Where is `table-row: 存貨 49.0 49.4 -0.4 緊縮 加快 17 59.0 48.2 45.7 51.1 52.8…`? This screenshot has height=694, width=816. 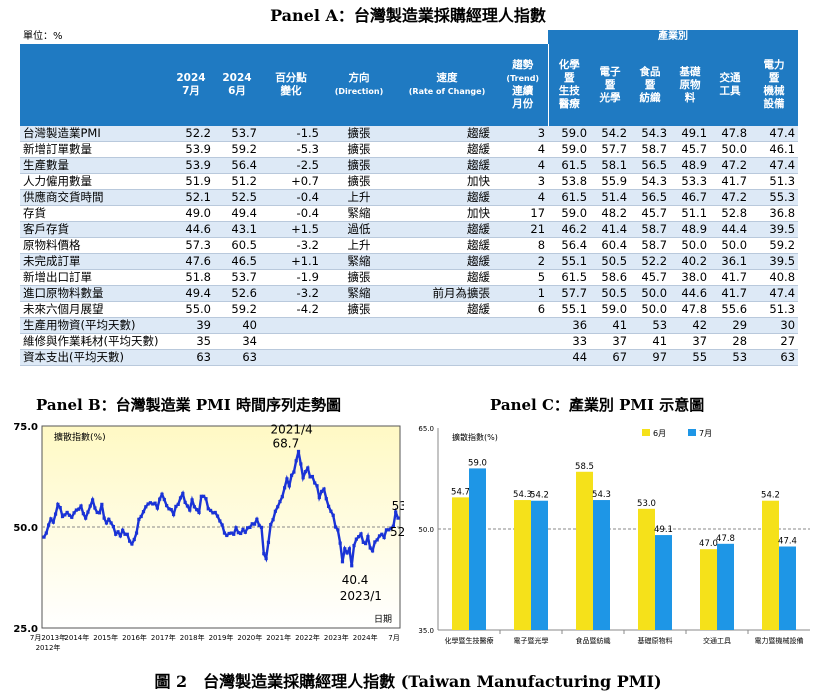
table-row: 存貨 49.0 49.4 -0.4 緊縮 加快 17 59.0 48.2 45.7 51.1 52.8… is located at coordinates (409, 213).